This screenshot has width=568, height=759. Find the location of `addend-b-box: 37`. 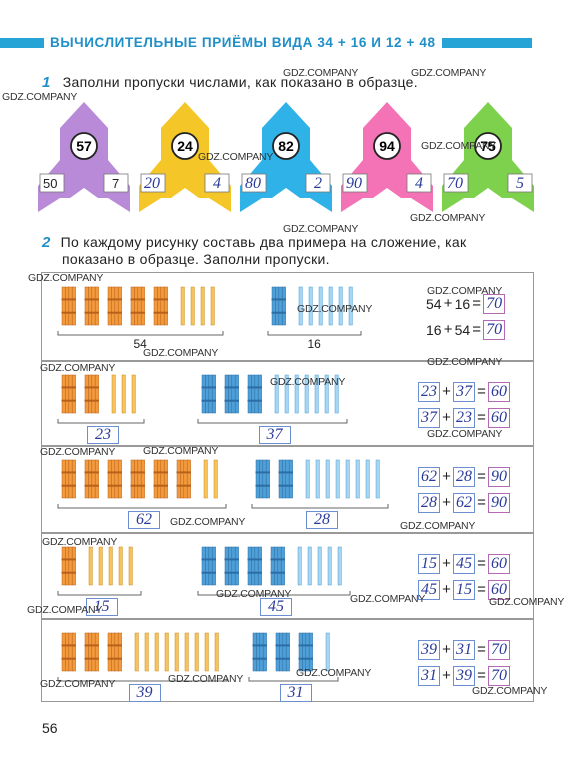

addend-b-box: 37 is located at coordinates (464, 392).